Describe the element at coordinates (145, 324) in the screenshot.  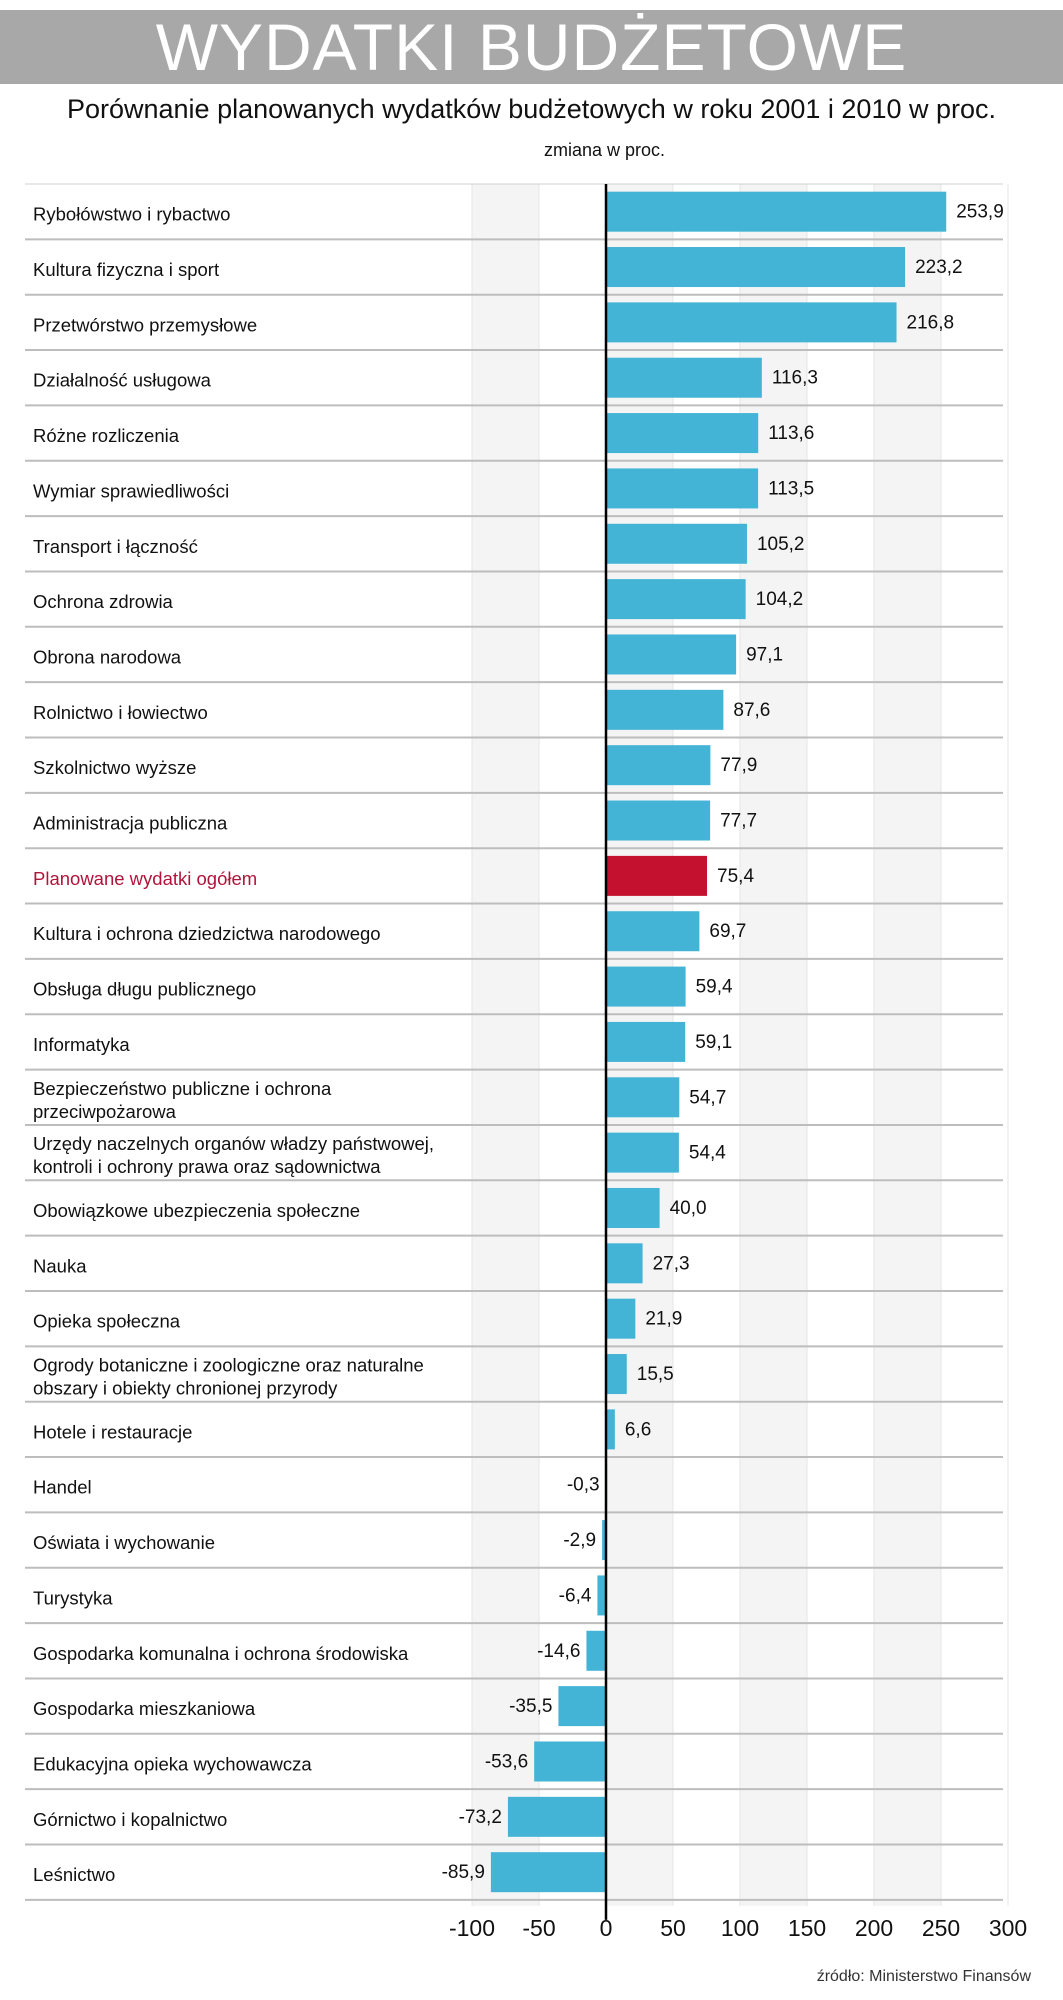
I see `category-label: Przetwórstwo przemysłowe` at that location.